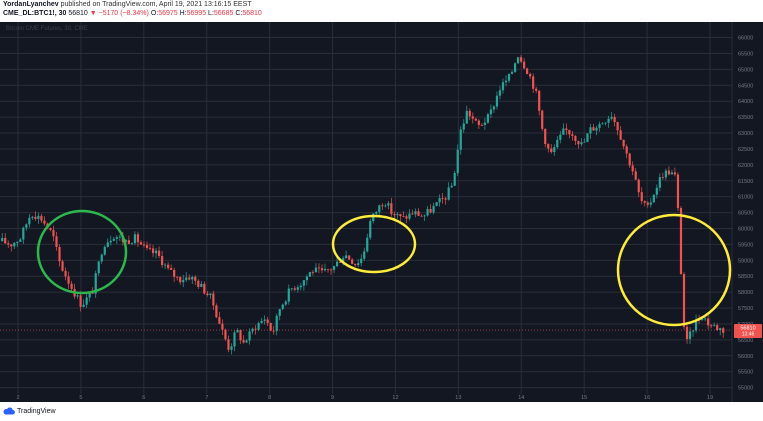  Describe the element at coordinates (252, 13) in the screenshot. I see `close-value: 56810` at that location.